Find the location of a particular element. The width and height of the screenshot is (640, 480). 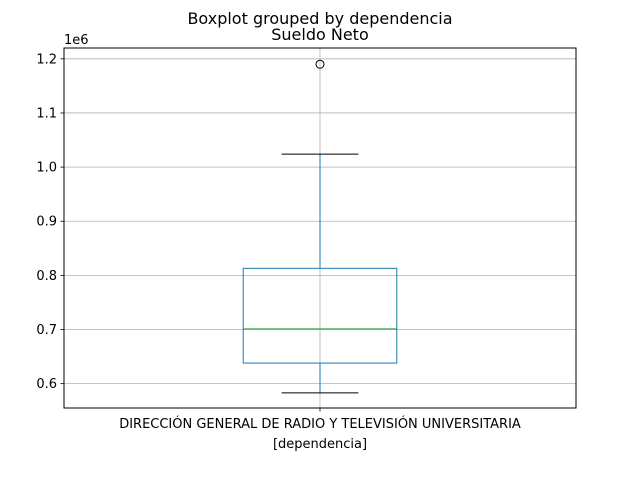

y-tick-label: 0.8 is located at coordinates (46, 276).